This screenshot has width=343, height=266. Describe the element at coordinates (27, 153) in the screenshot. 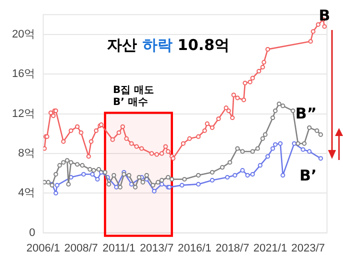

I see `y-tick-label: 8억` at that location.